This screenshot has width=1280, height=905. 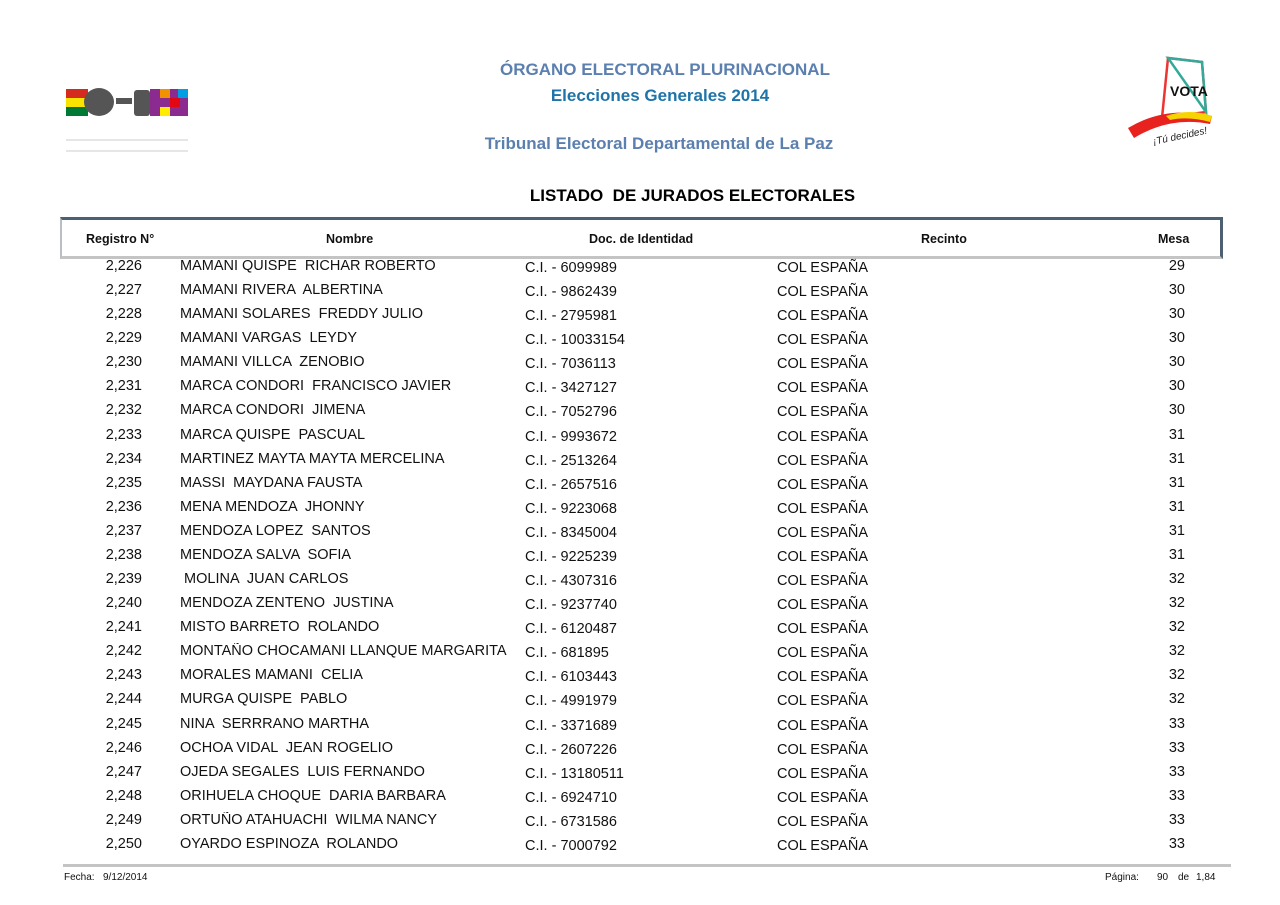 What do you see at coordinates (123, 266) in the screenshot?
I see `registro-cell: 2,226` at bounding box center [123, 266].